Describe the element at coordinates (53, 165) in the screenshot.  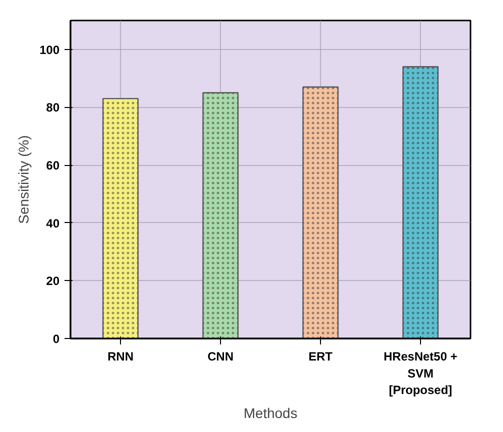
I see `y-tick-label: 60` at that location.